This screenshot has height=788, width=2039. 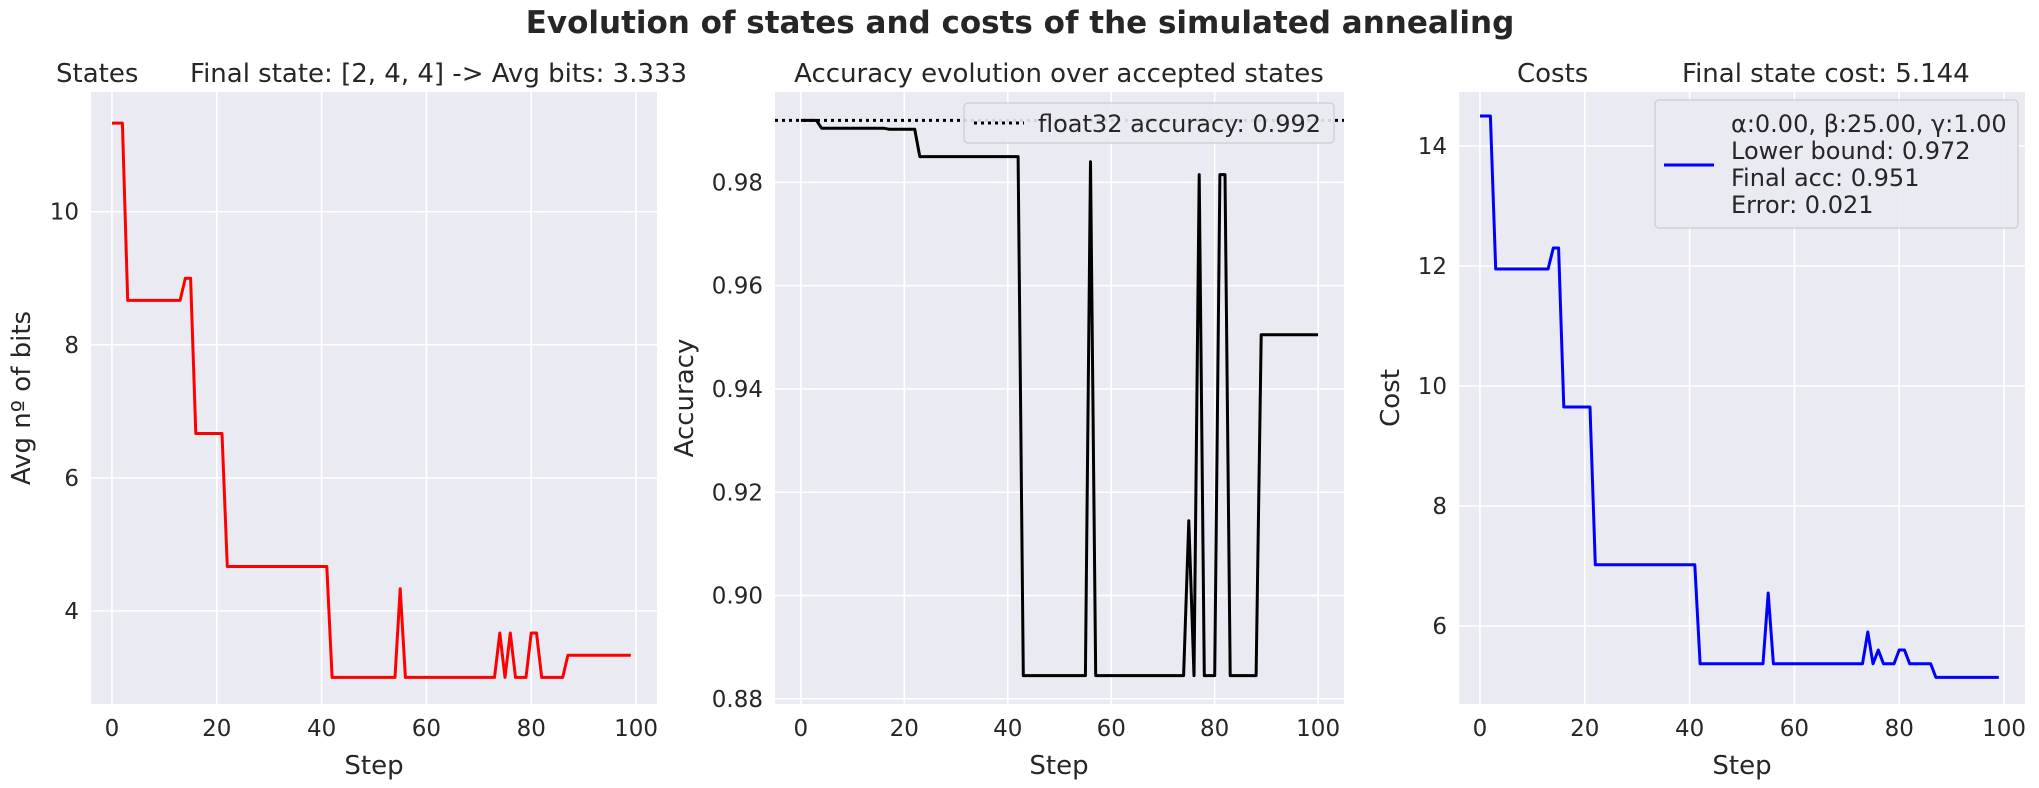 What do you see at coordinates (1179, 124) in the screenshot?
I see `accuracy-legend-label: float32 accuracy: 0.992` at bounding box center [1179, 124].